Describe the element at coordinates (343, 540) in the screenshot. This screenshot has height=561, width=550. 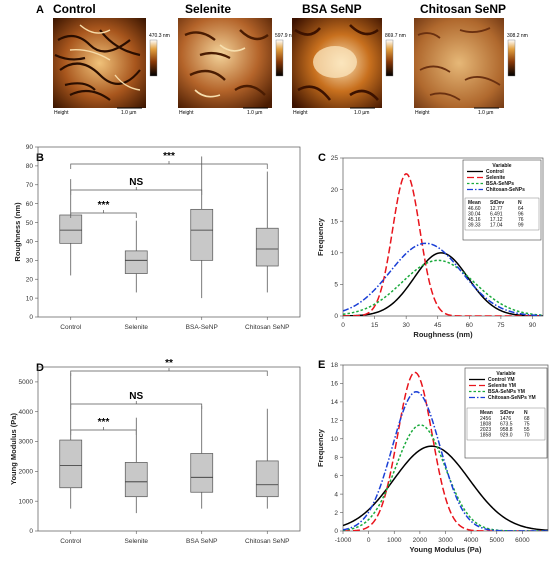
I see `x-tick-label: -1000` at that location.